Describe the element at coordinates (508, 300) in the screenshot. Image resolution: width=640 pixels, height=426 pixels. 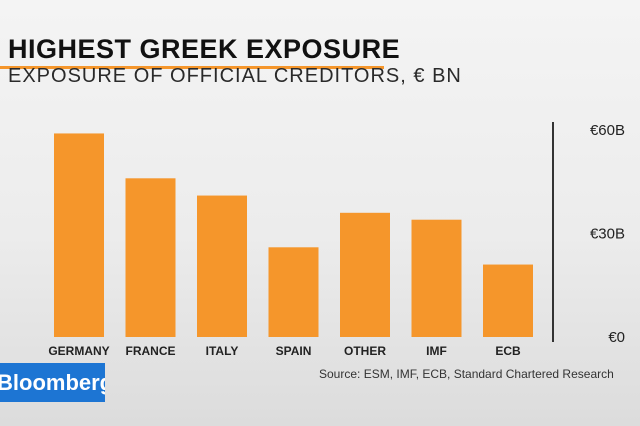
I see `bar-ecb` at that location.